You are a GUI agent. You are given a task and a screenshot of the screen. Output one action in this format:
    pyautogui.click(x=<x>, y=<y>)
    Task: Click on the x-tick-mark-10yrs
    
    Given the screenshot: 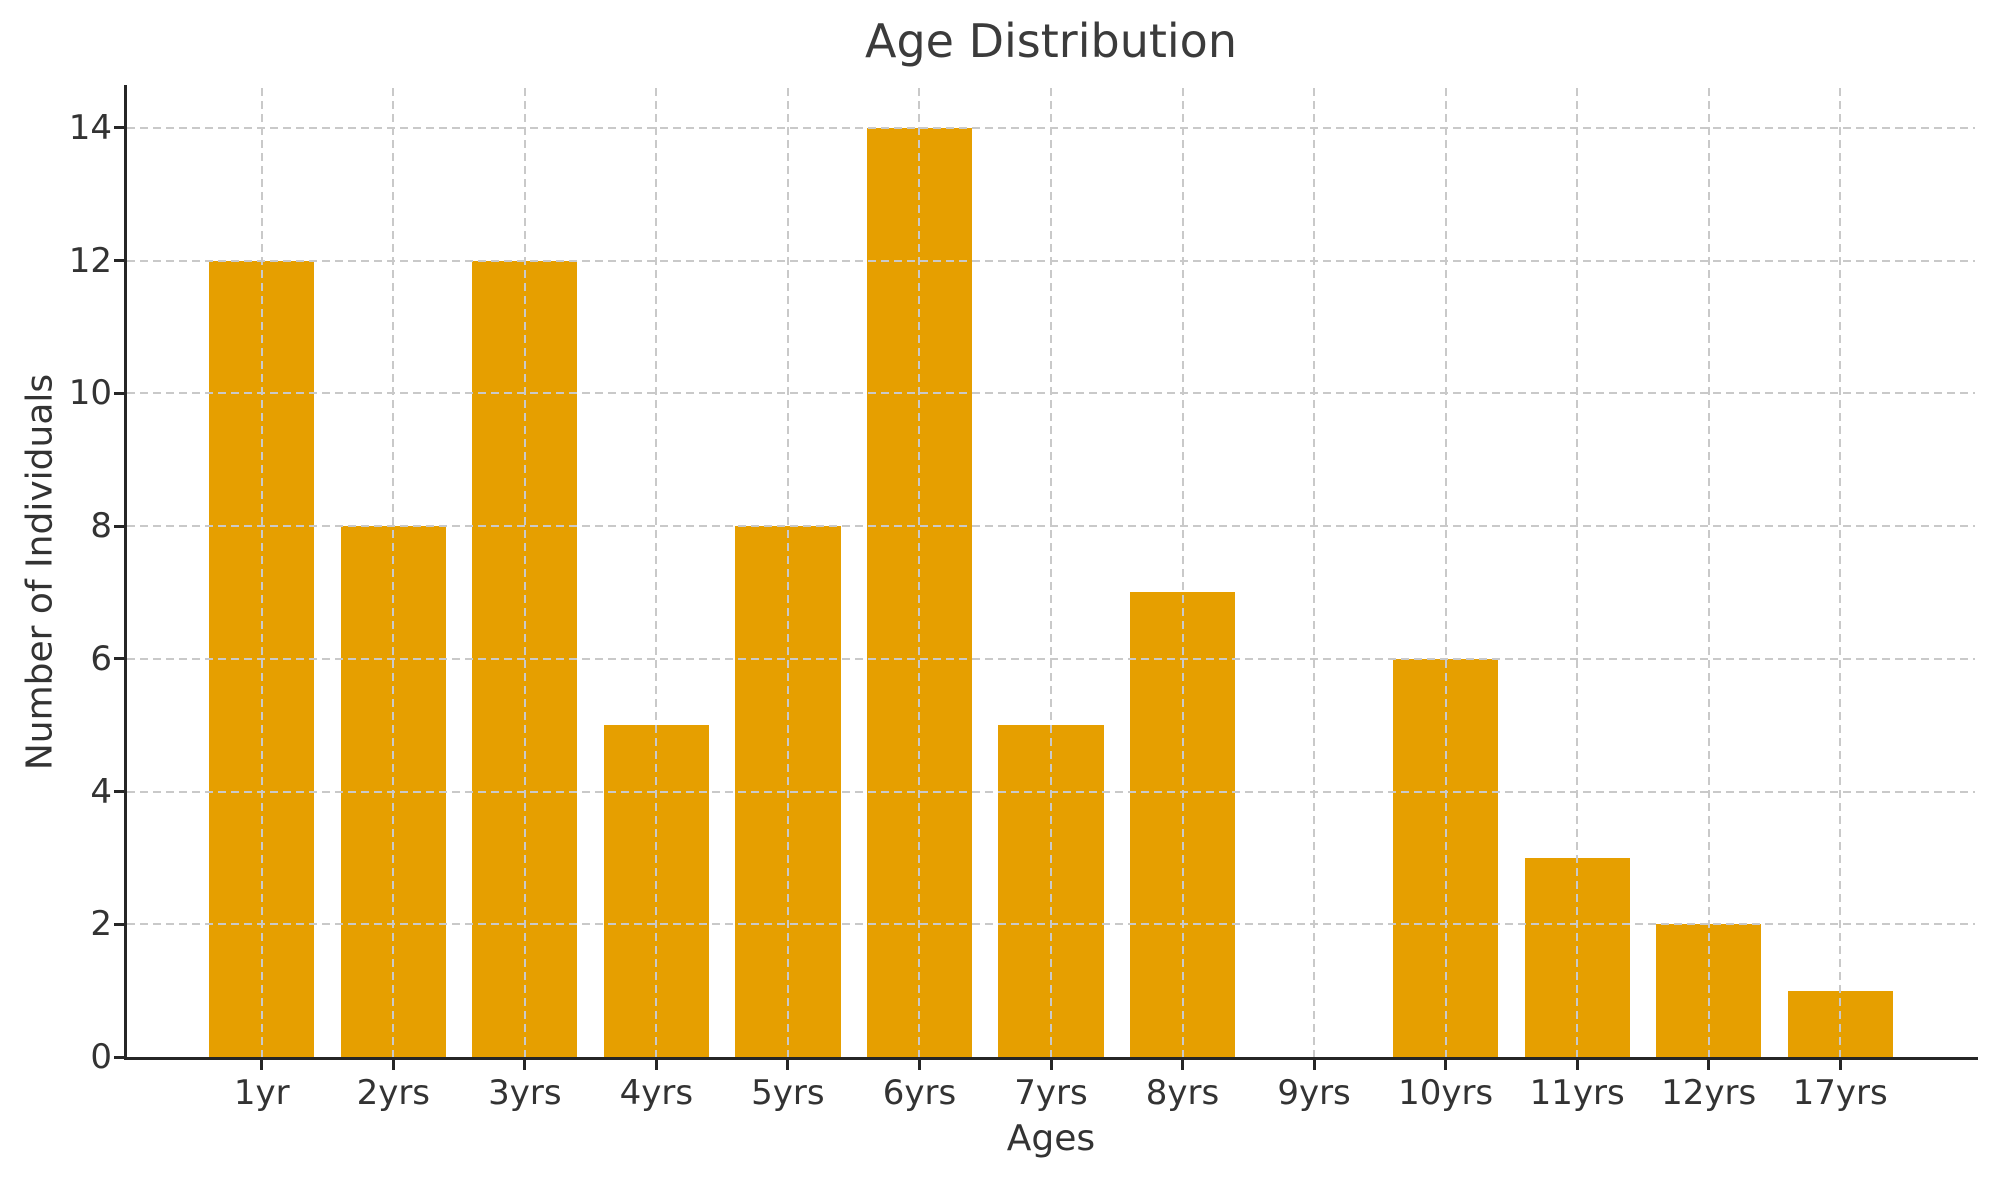 What is the action you would take?
    pyautogui.click(x=1446, y=1065)
    